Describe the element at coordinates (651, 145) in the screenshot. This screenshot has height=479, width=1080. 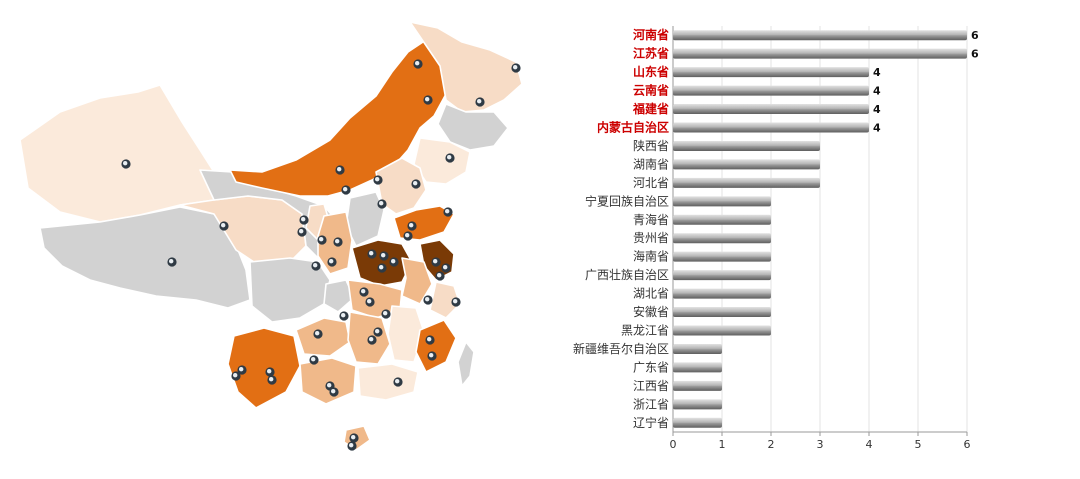
I see `y-category-label: 陕西省` at that location.